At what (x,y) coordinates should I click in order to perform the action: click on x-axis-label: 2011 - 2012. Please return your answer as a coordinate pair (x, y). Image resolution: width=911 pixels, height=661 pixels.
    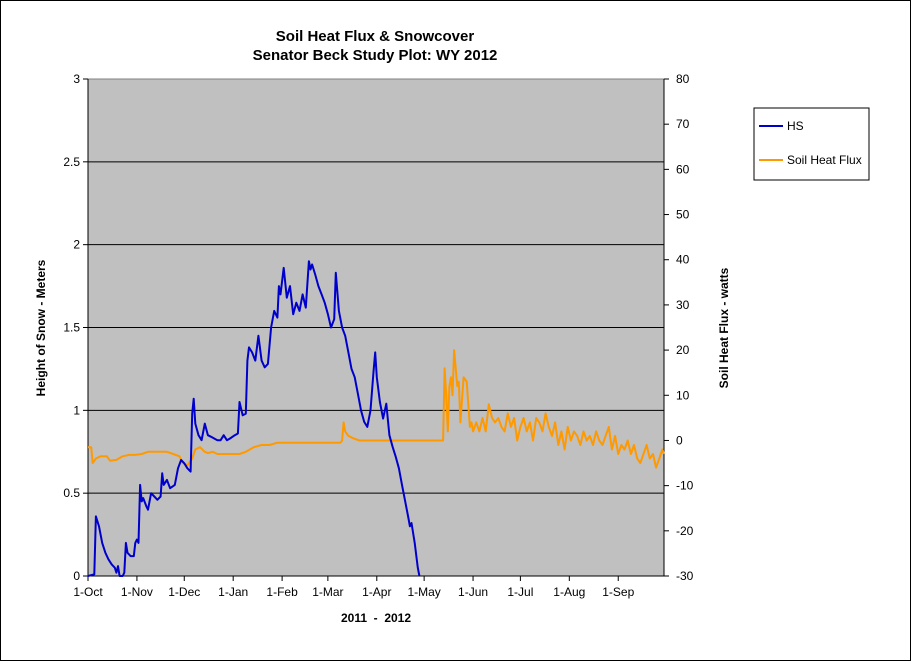
    Looking at the image, I should click on (376, 618).